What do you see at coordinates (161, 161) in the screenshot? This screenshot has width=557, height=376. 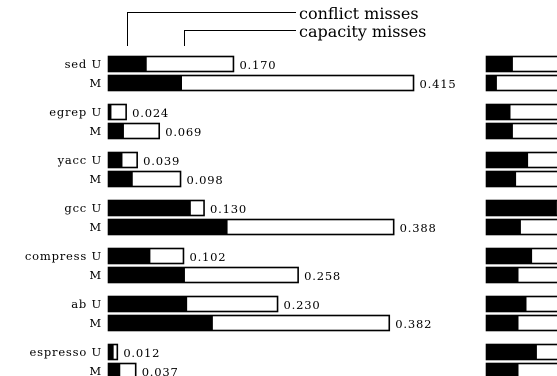 I see `value-label-yacc-u: 0.039` at bounding box center [161, 161].